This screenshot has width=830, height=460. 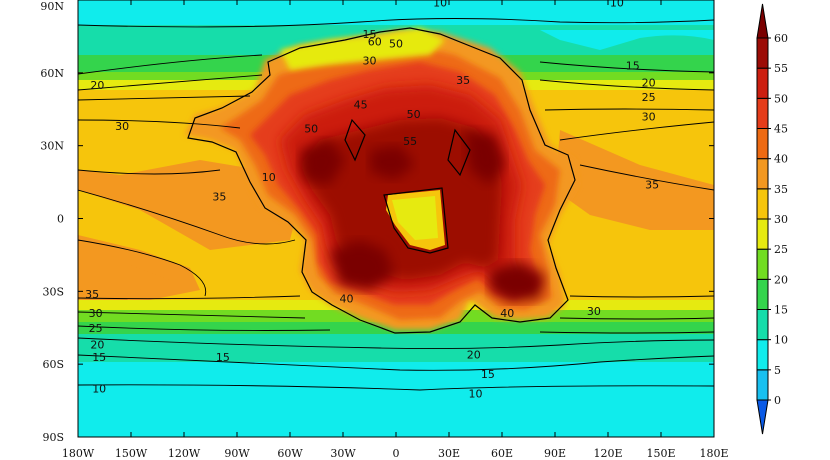 What do you see at coordinates (78, 453) in the screenshot?
I see `x-tick-label: 180W` at bounding box center [78, 453].